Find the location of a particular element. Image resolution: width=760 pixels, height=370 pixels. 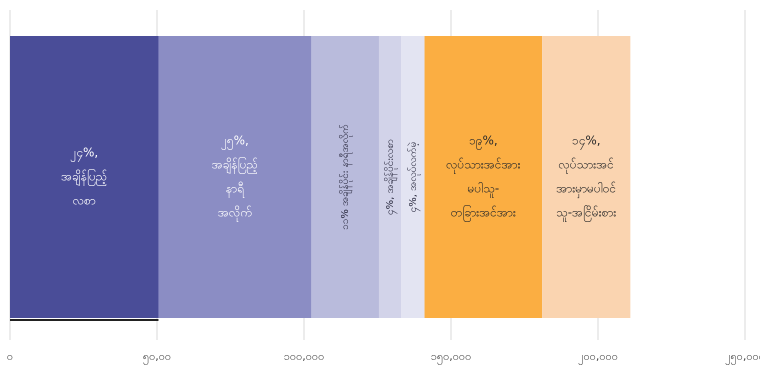

bar-segment-label: နာရီ is located at coordinates (235, 190).